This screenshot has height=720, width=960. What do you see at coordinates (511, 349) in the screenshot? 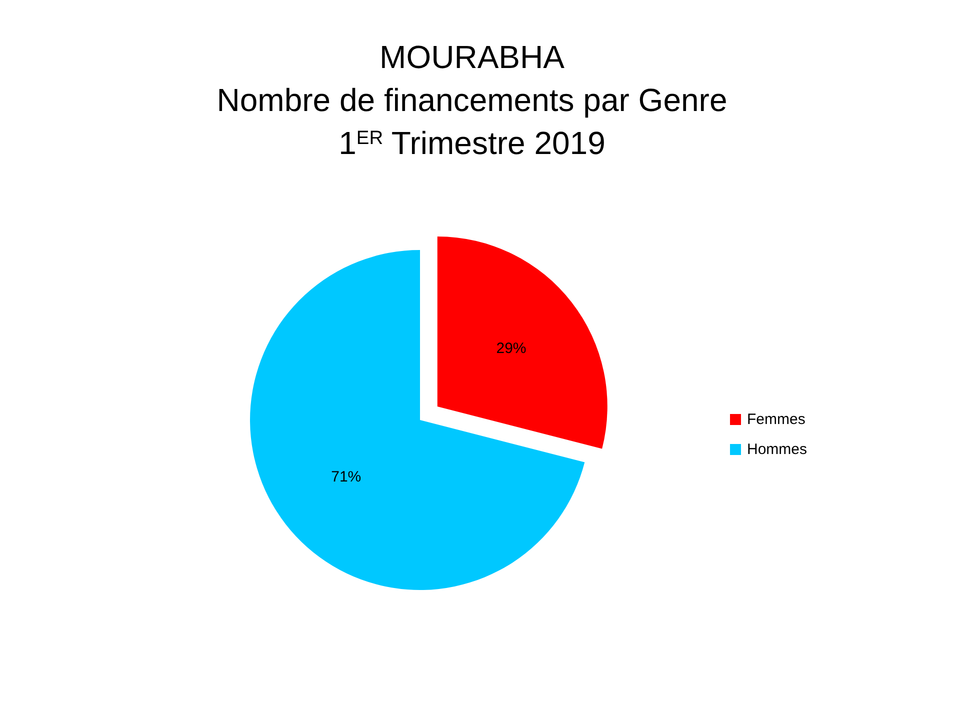
I see `data-label: 29%` at bounding box center [511, 349].